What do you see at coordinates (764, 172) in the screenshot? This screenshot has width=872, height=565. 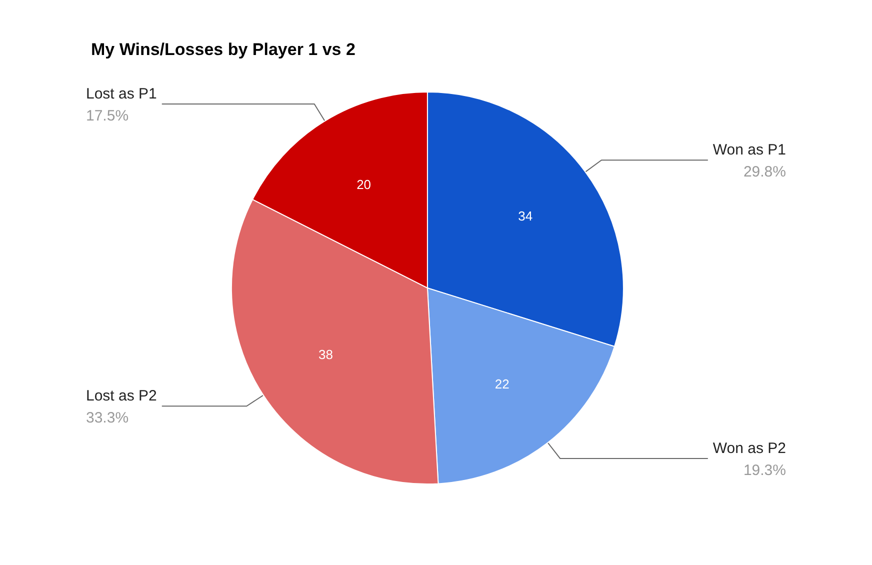 I see `text: 29.8%` at bounding box center [764, 172].